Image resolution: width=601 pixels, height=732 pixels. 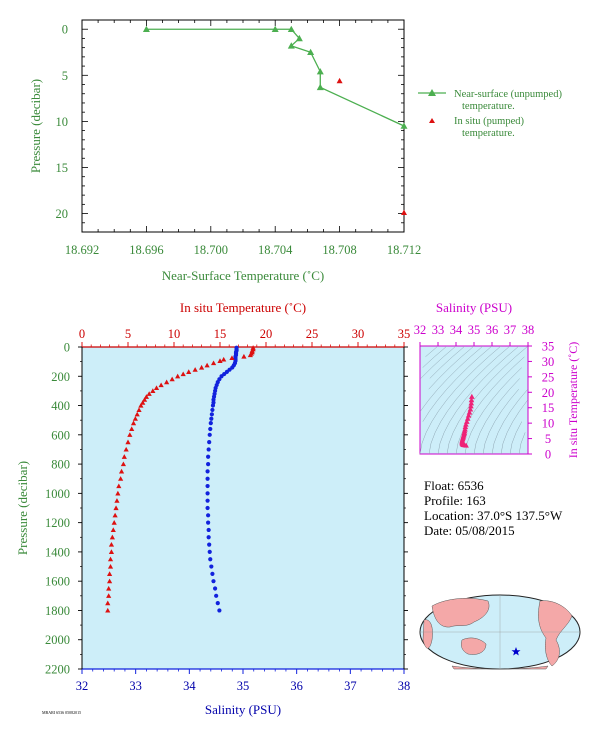 I want to click on ts-salinity-tick-label: 34, so click(x=456, y=330).